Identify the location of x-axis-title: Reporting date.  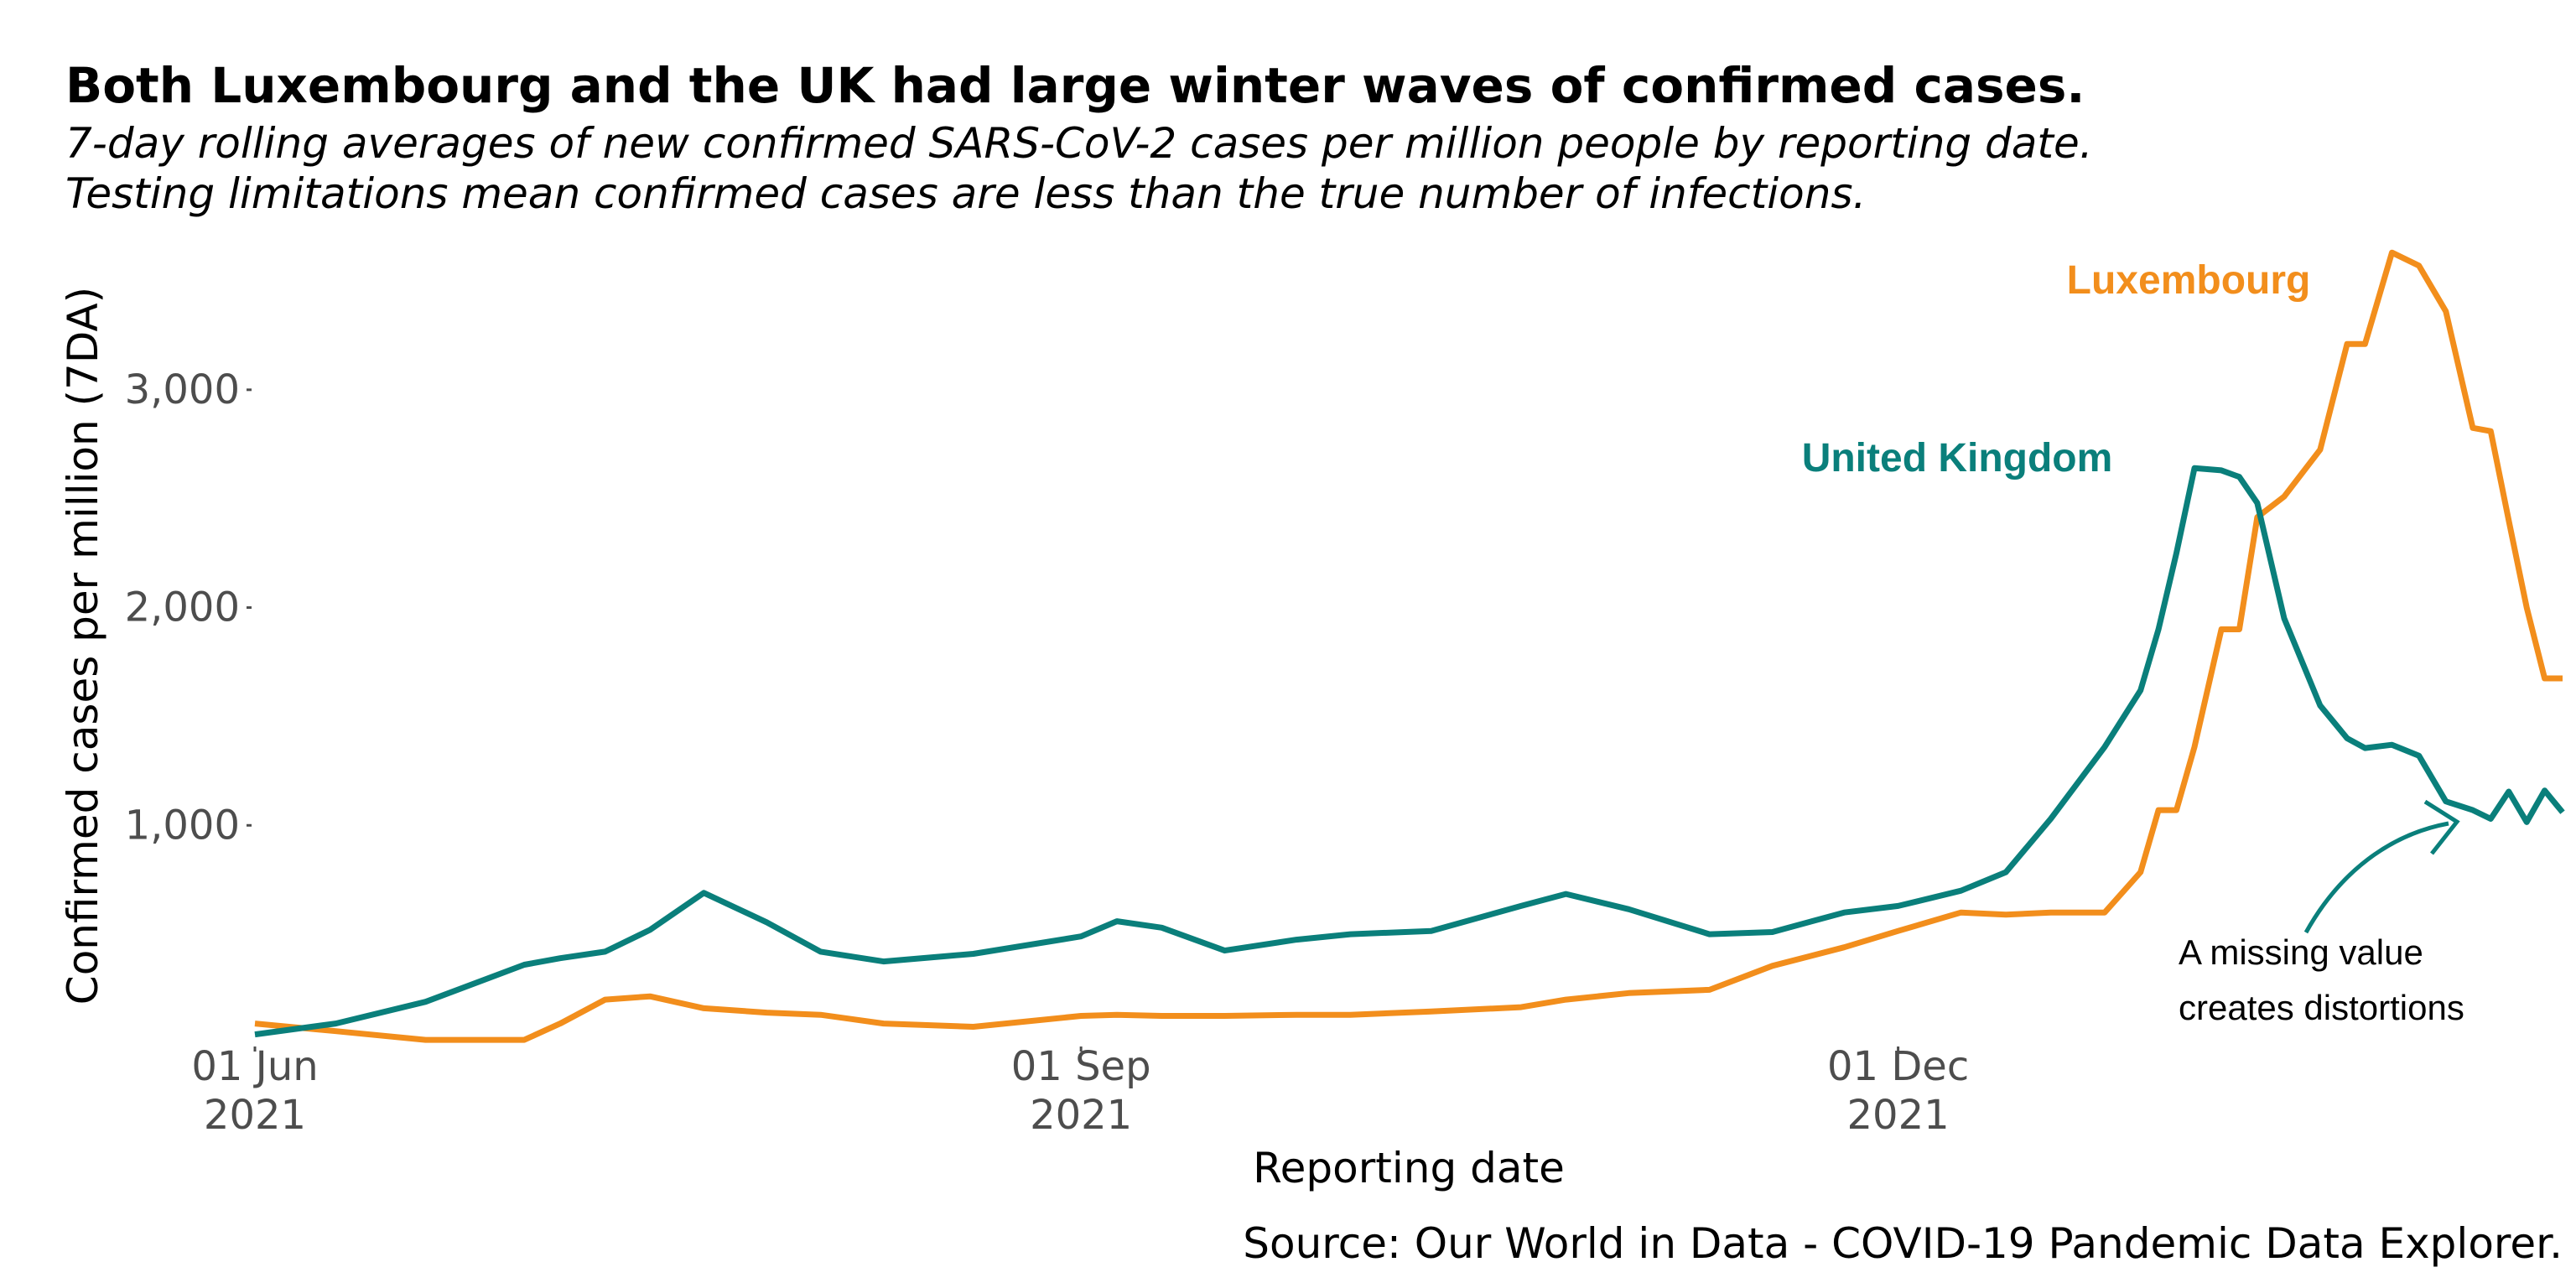
(1409, 1168).